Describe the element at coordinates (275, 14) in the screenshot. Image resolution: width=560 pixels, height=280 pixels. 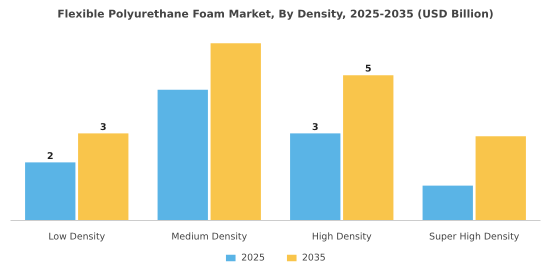
I see `chart-title: Flexible Polyurethane Foam Market, By Density, 2025-2035 (USD Billion)` at that location.